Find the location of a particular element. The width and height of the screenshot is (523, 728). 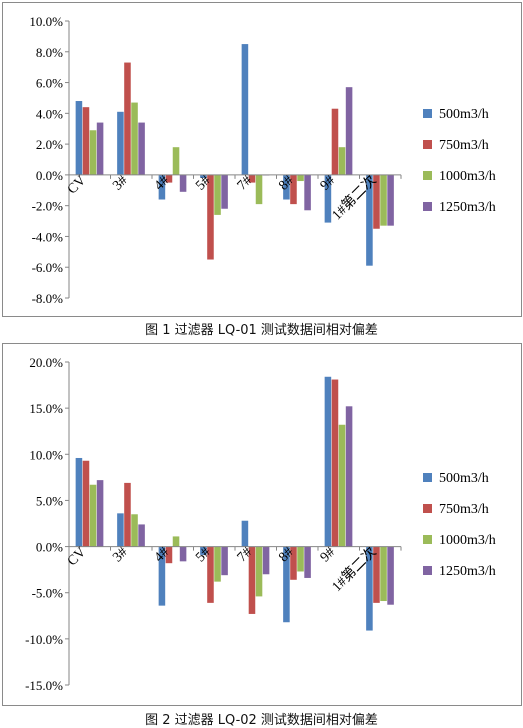

y-tick-label: -2.0% is located at coordinates (48, 206).